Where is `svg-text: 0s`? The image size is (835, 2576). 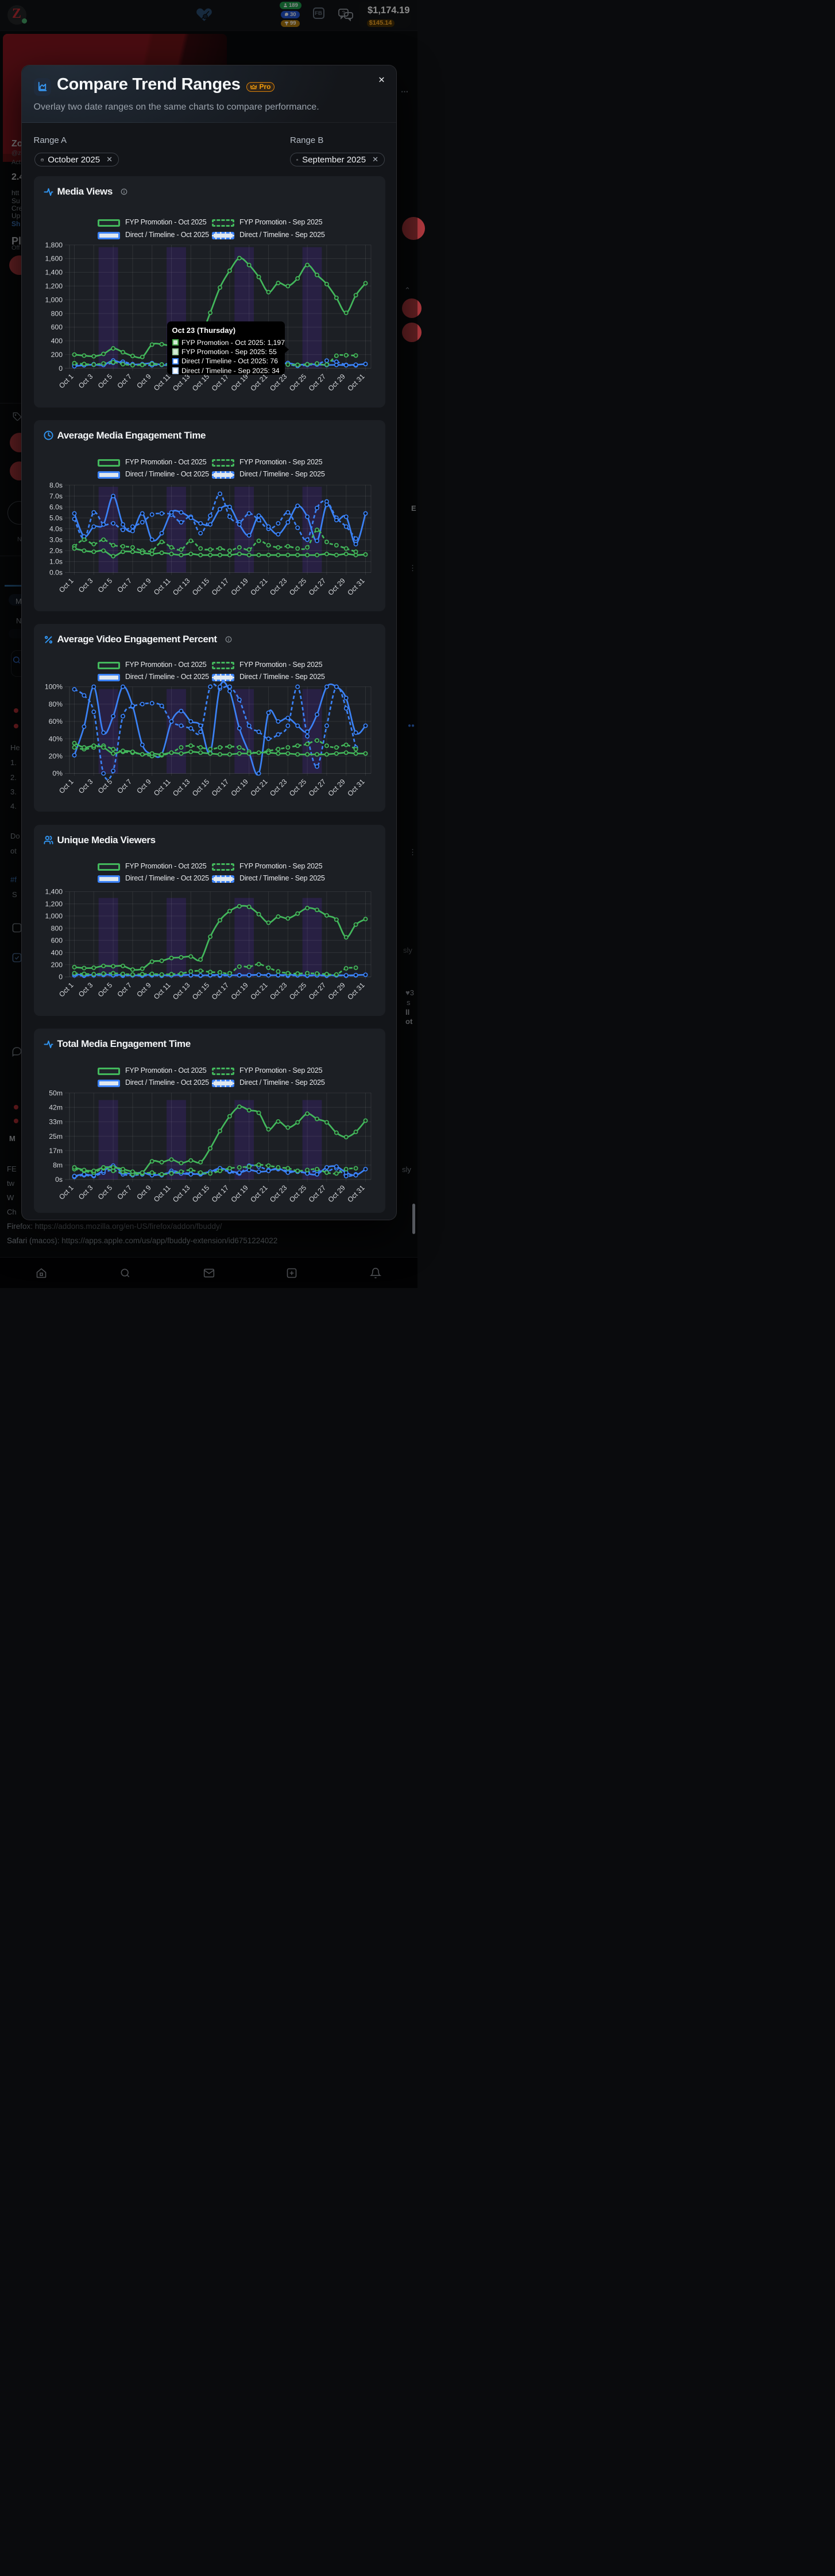 svg-text: 0s is located at coordinates (59, 1180).